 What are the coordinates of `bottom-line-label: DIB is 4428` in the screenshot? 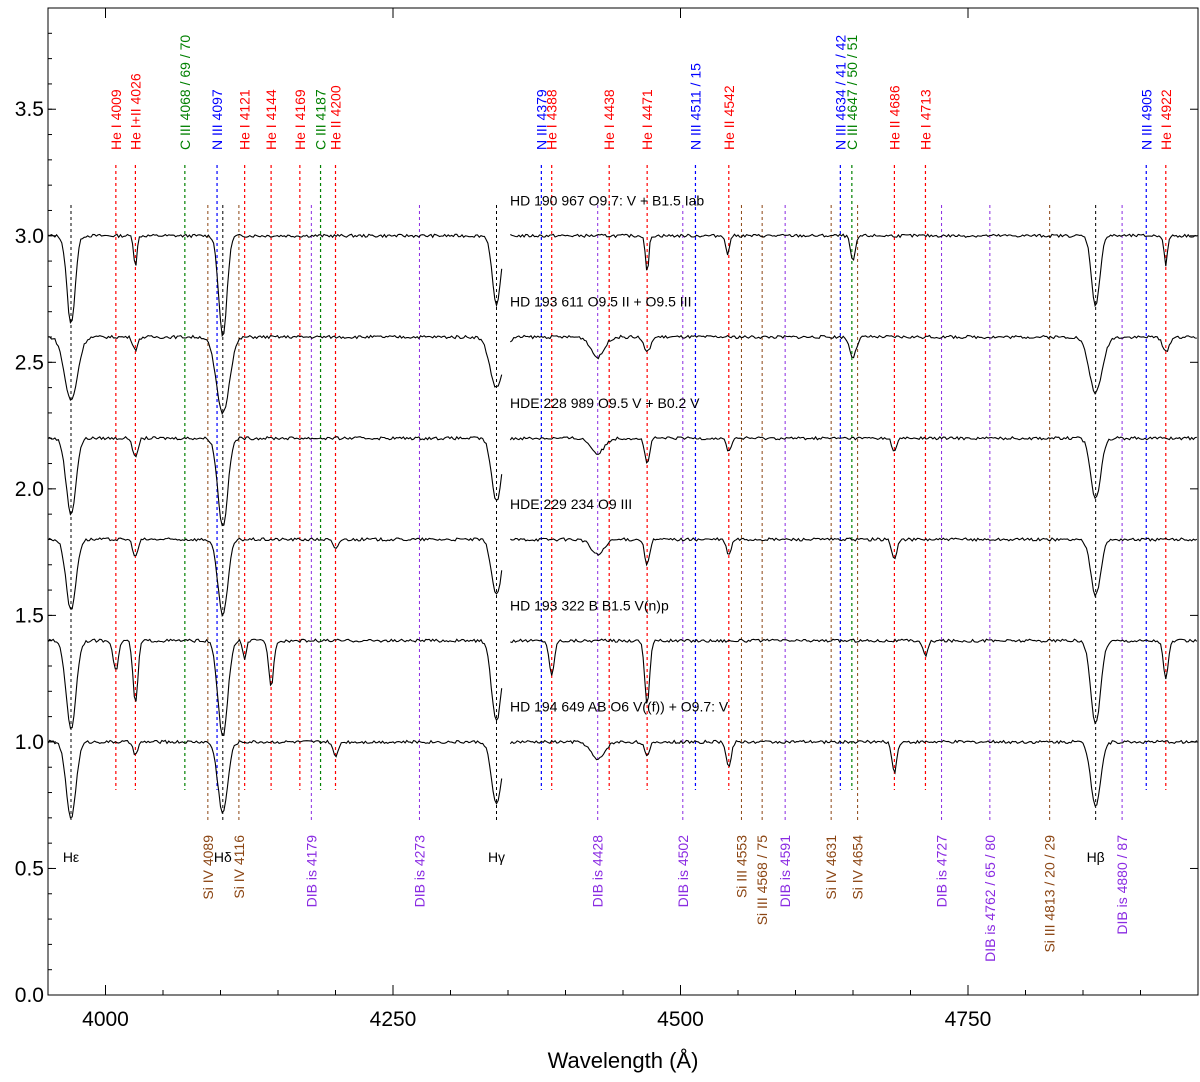 It's located at (598, 871).